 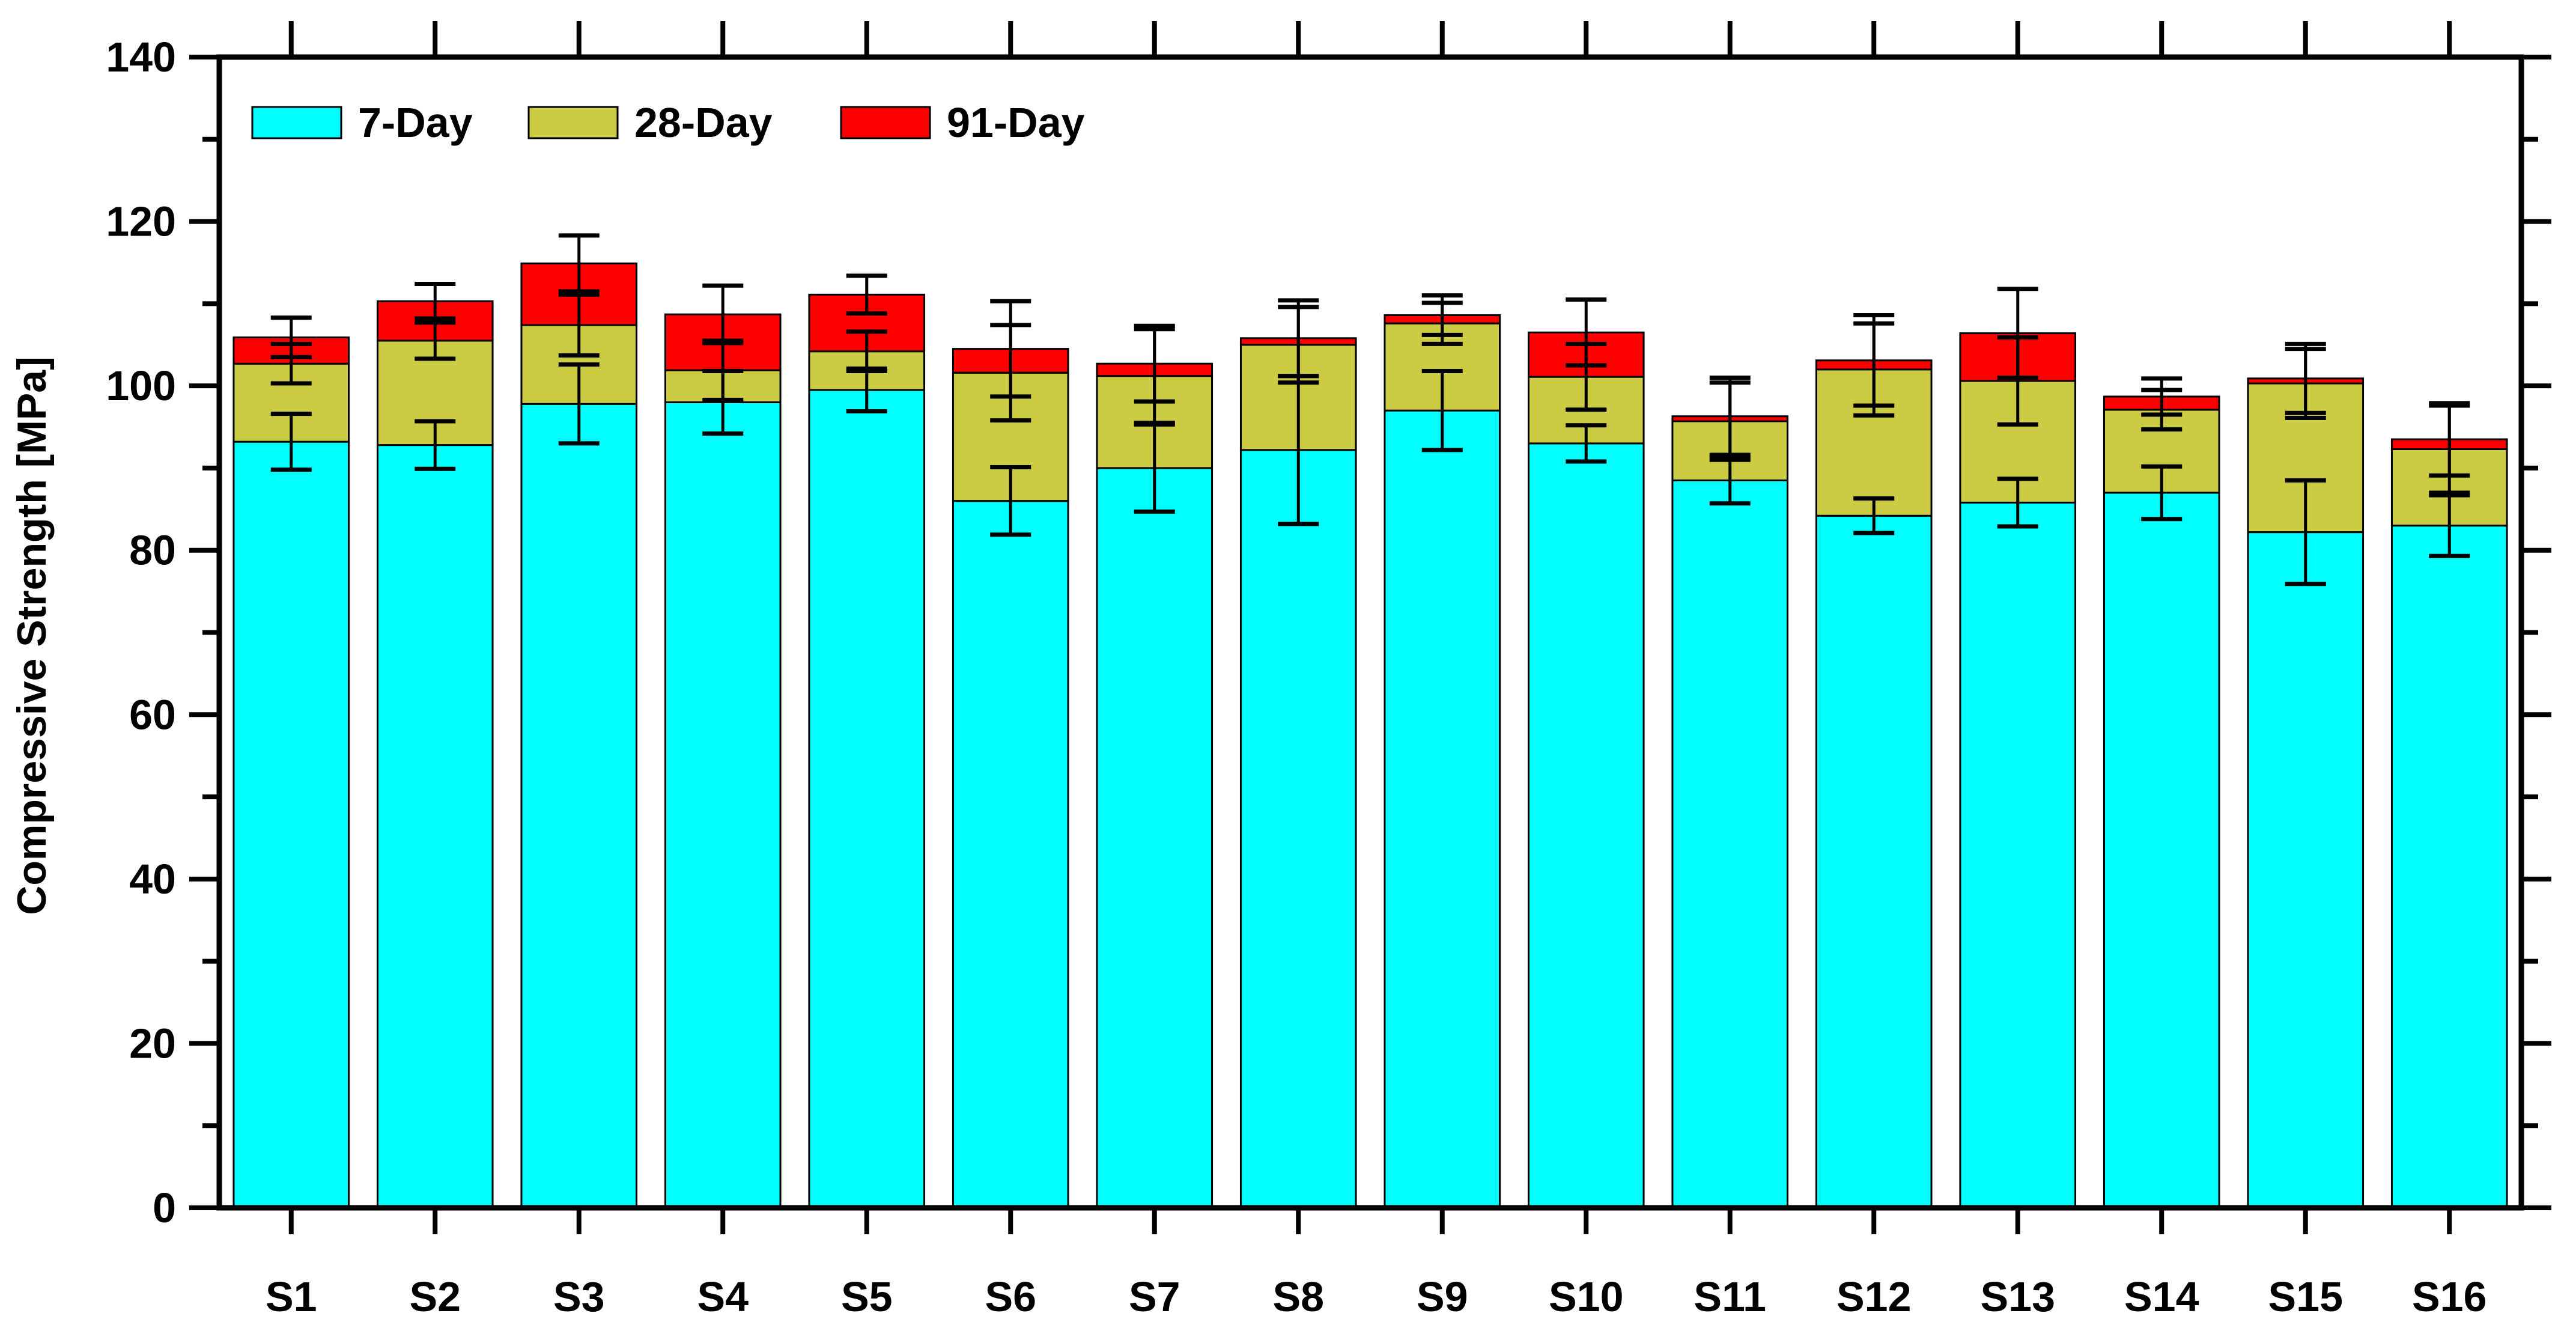 What do you see at coordinates (141, 385) in the screenshot?
I see `y-tick-label-100: 100` at bounding box center [141, 385].